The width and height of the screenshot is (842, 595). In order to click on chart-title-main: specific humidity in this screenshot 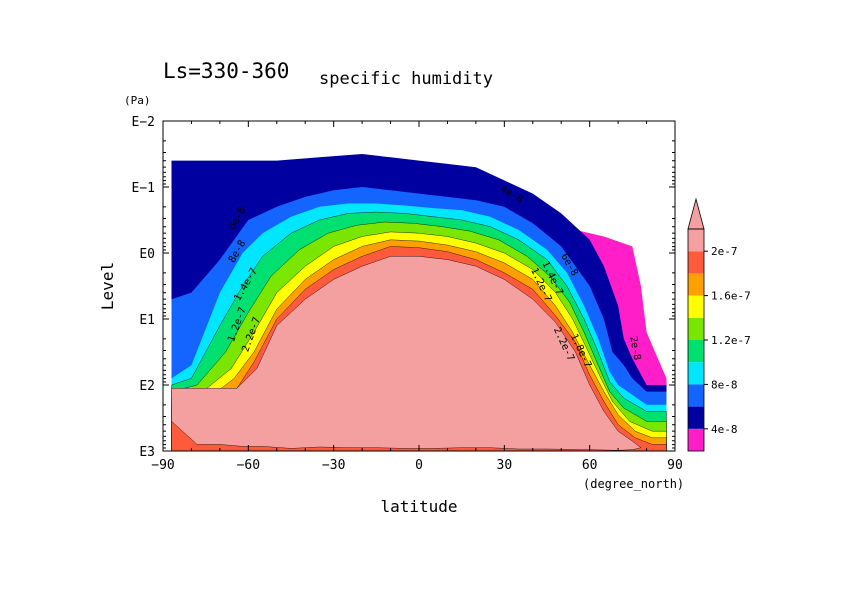, I will do `click(406, 79)`.